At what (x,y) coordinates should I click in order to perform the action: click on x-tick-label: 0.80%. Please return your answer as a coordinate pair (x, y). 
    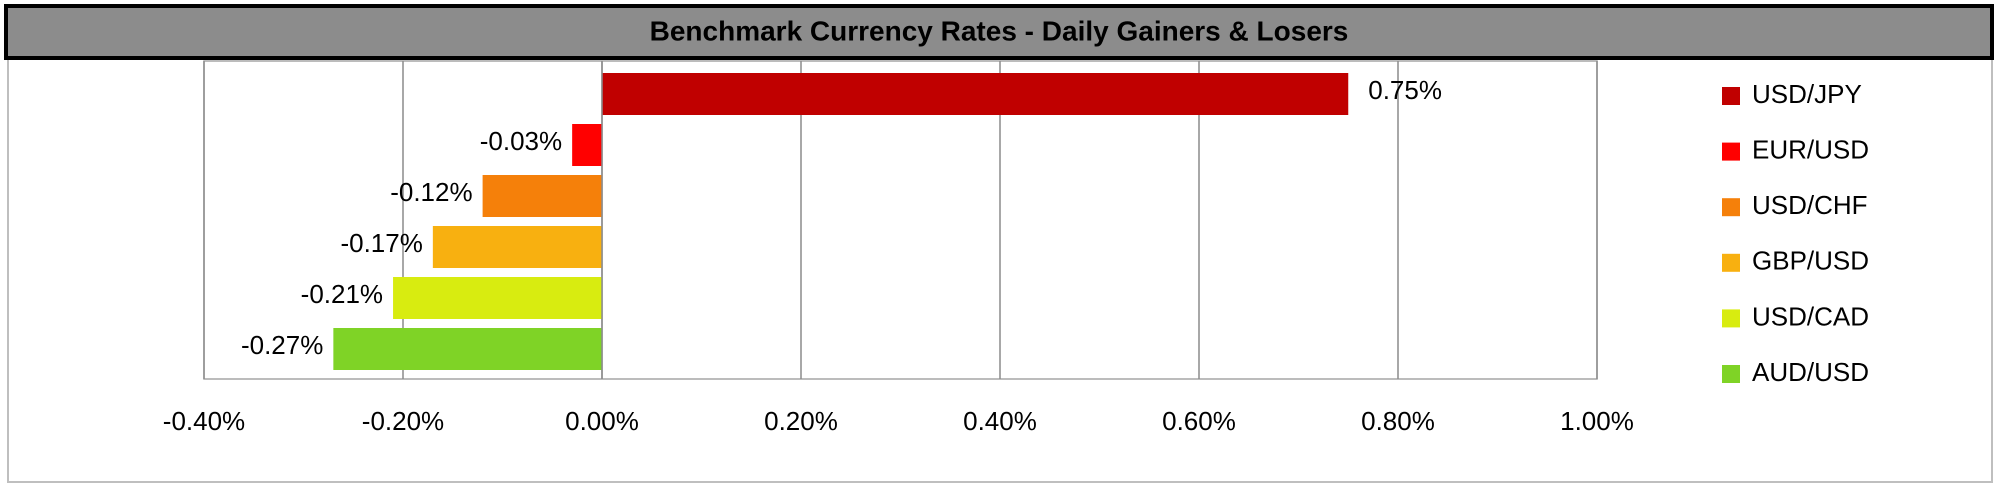
    Looking at the image, I should click on (1398, 421).